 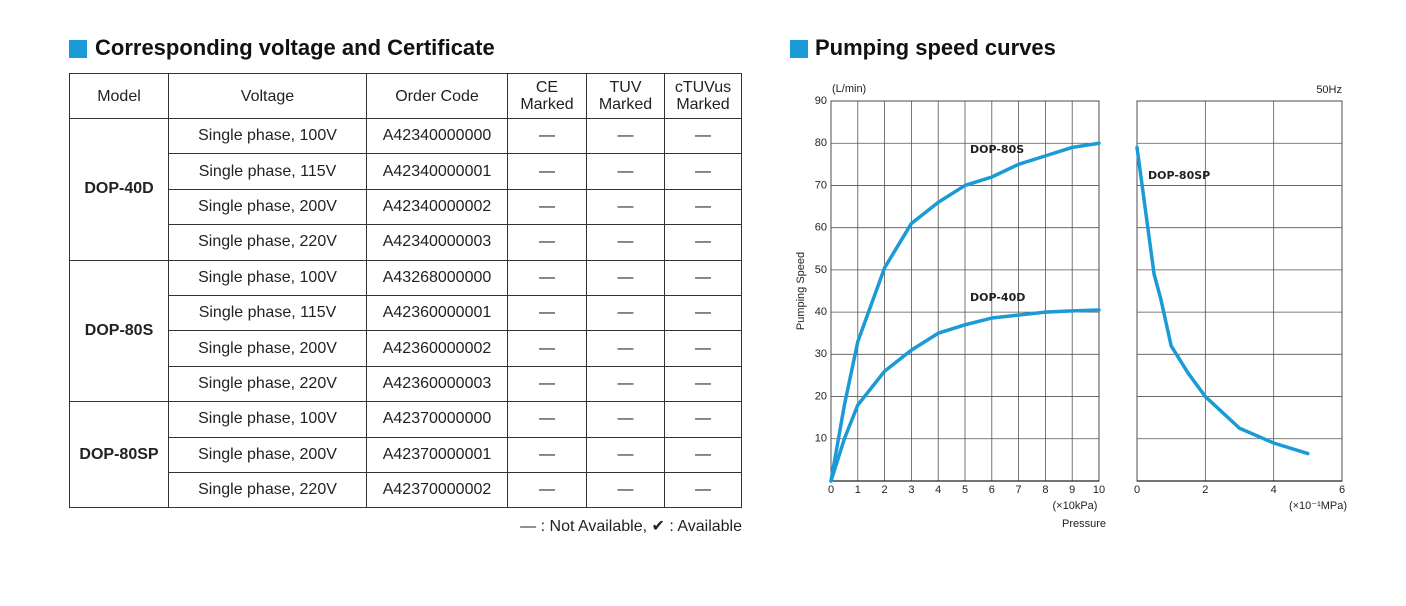 What do you see at coordinates (997, 149) in the screenshot?
I see `series-label: DOP-80S` at bounding box center [997, 149].